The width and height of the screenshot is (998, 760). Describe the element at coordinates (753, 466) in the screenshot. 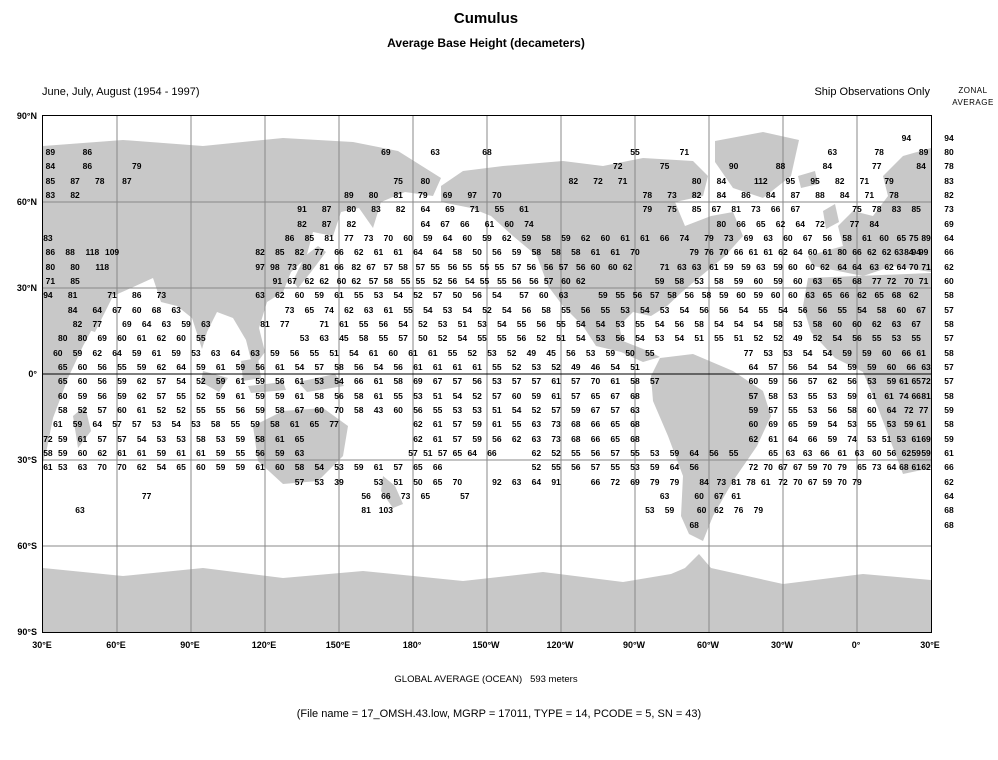

I see `grid-value: 72` at that location.